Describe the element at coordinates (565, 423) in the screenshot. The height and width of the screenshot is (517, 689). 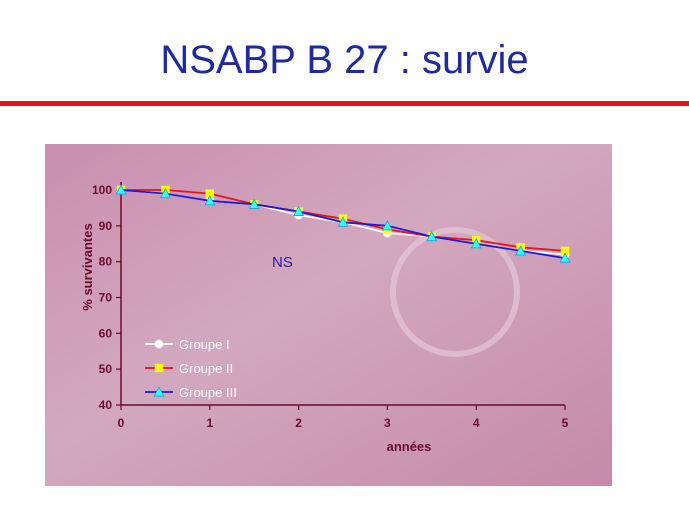
I see `x-tick-label: 5` at that location.